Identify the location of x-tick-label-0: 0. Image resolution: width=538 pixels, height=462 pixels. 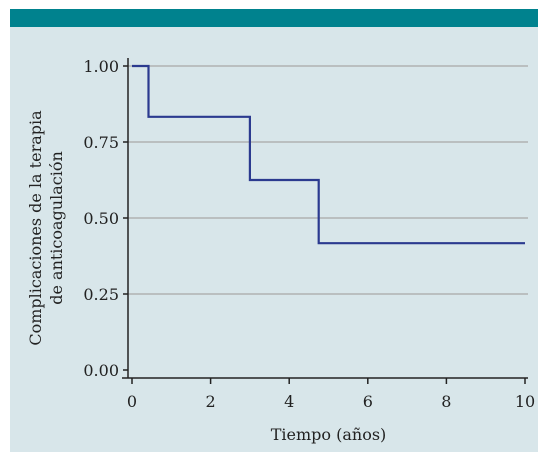
(132, 401).